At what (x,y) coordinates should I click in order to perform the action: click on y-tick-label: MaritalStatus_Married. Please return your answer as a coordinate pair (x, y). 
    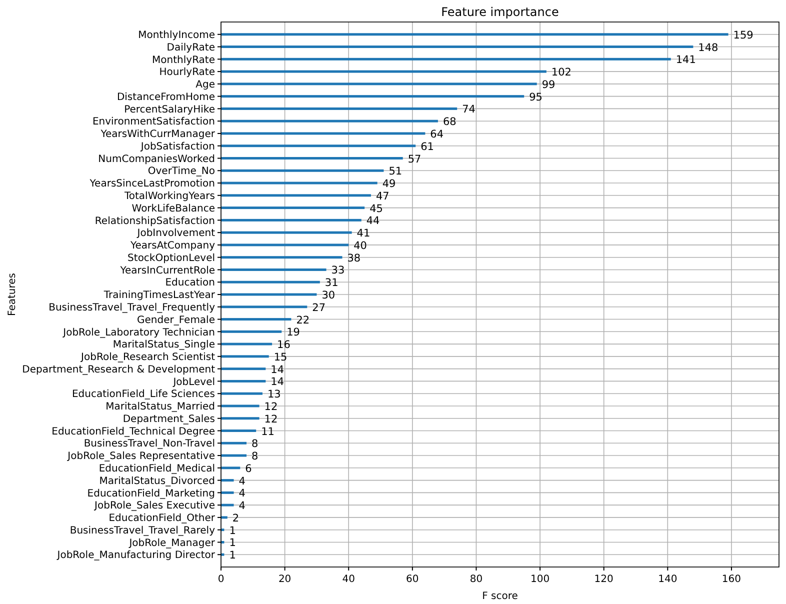
    Looking at the image, I should click on (160, 407).